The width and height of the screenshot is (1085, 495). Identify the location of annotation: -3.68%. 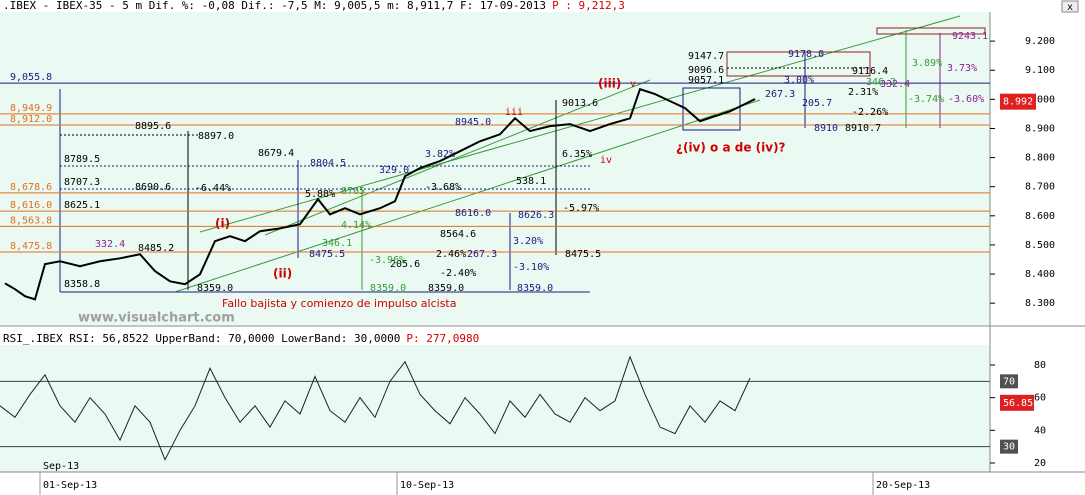
(443, 187).